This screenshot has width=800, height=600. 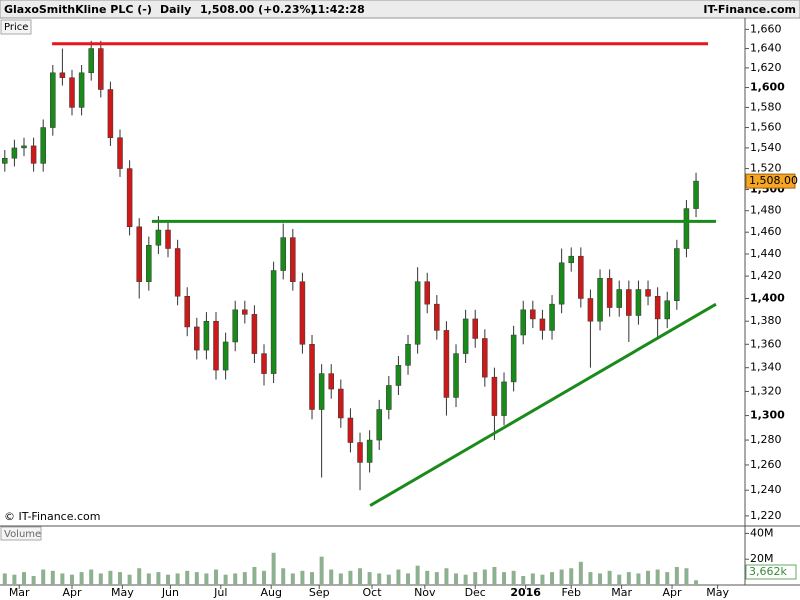 I want to click on y-tick-label: 1,340, so click(x=766, y=367).